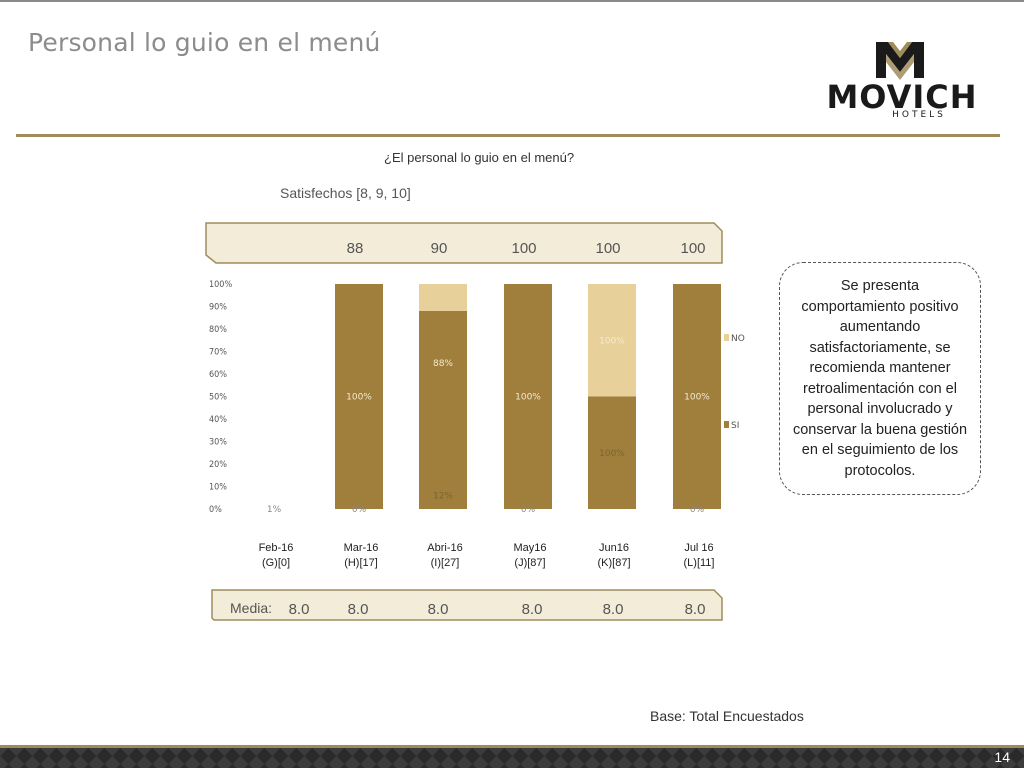 The width and height of the screenshot is (1024, 768). What do you see at coordinates (919, 115) in the screenshot?
I see `logo-sub: HOTELS` at bounding box center [919, 115].